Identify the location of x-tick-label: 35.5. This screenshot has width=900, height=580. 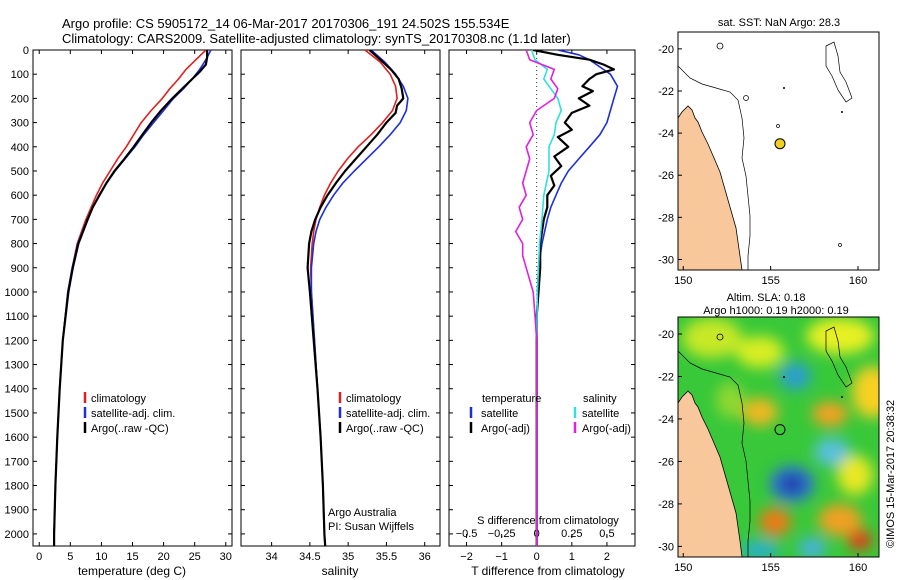
(386, 557).